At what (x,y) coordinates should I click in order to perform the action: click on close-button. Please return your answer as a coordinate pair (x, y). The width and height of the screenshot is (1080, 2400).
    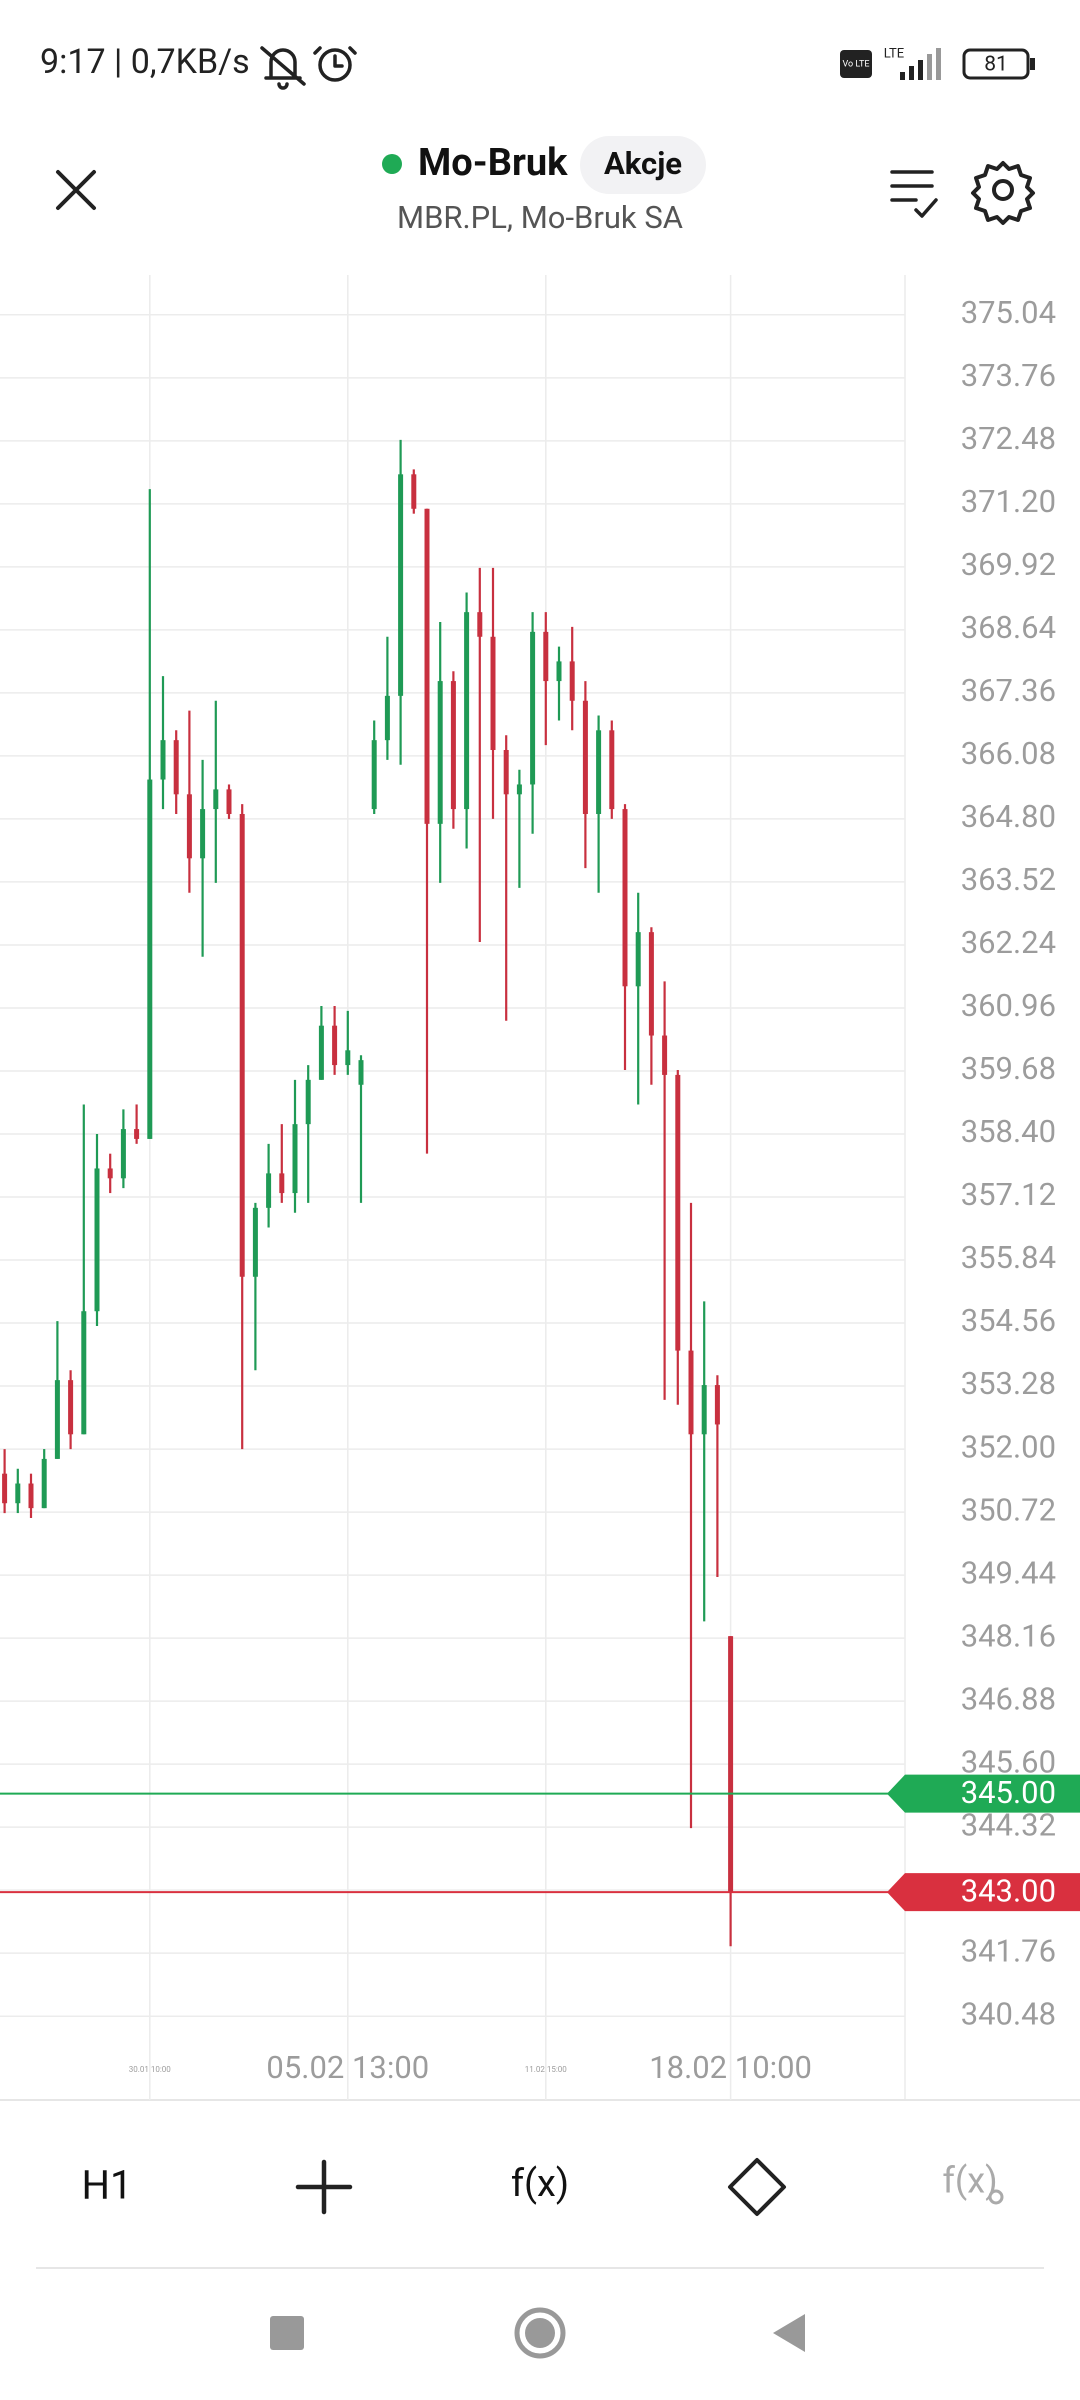
    Looking at the image, I should click on (76, 190).